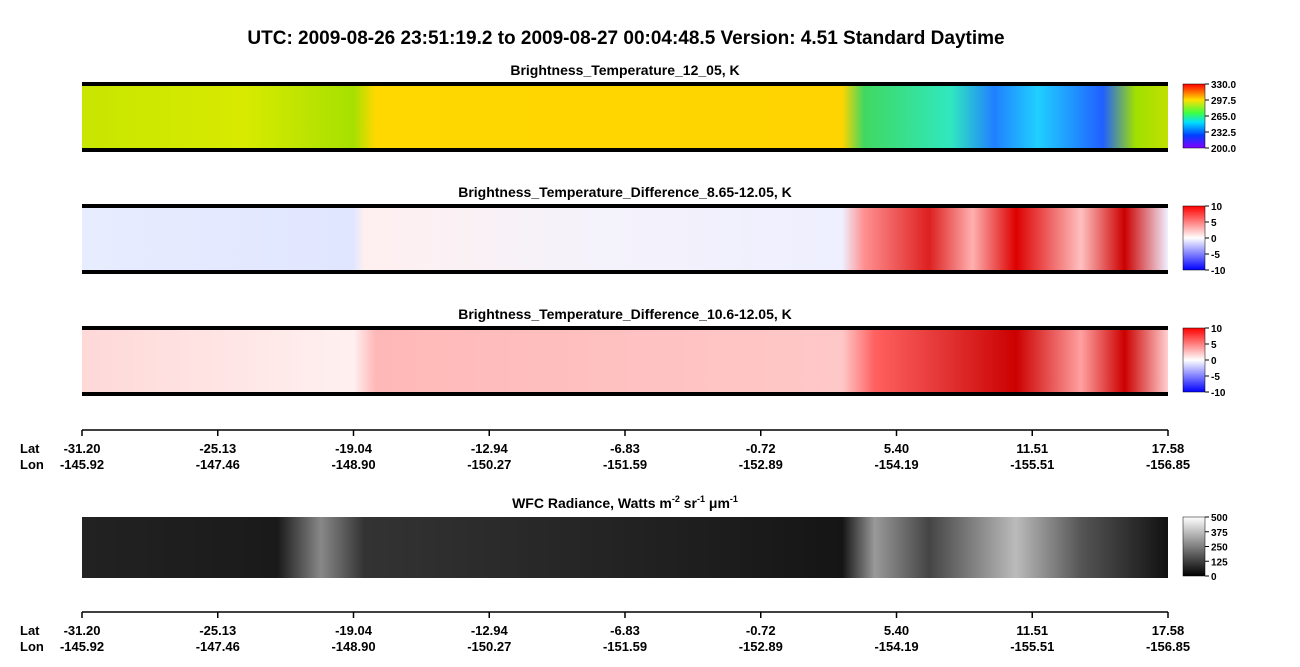 The height and width of the screenshot is (667, 1300). I want to click on colorbar-label: 265.0, so click(1223, 117).